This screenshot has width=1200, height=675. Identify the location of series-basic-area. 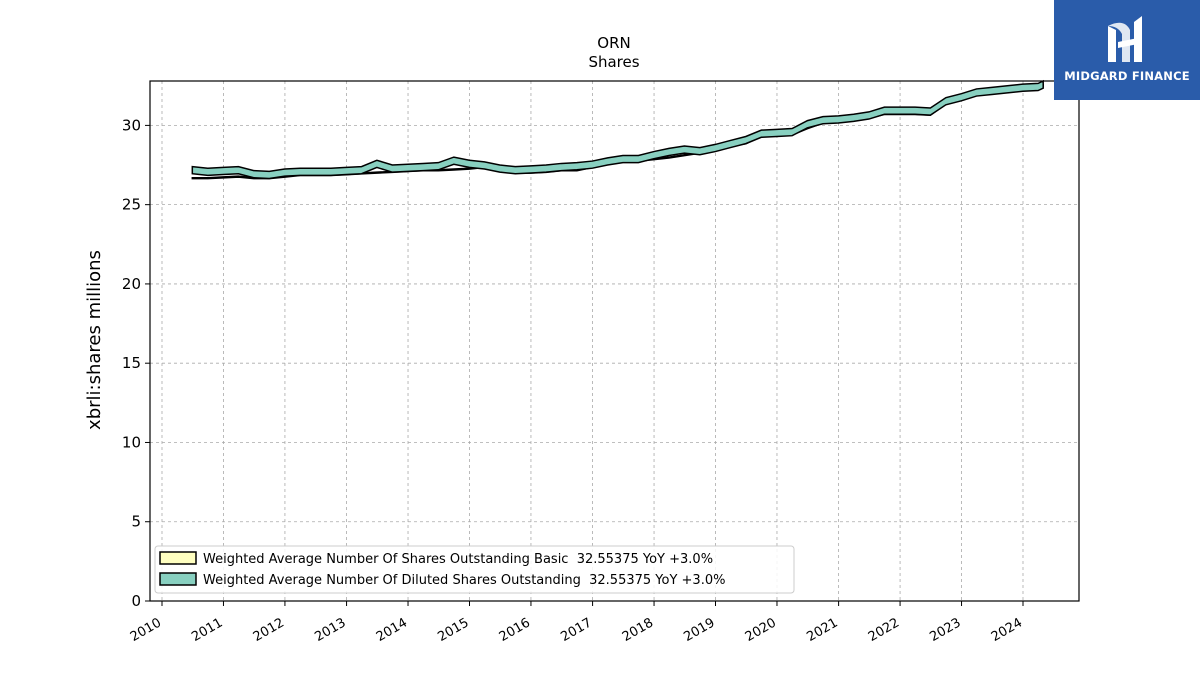
(617, 131).